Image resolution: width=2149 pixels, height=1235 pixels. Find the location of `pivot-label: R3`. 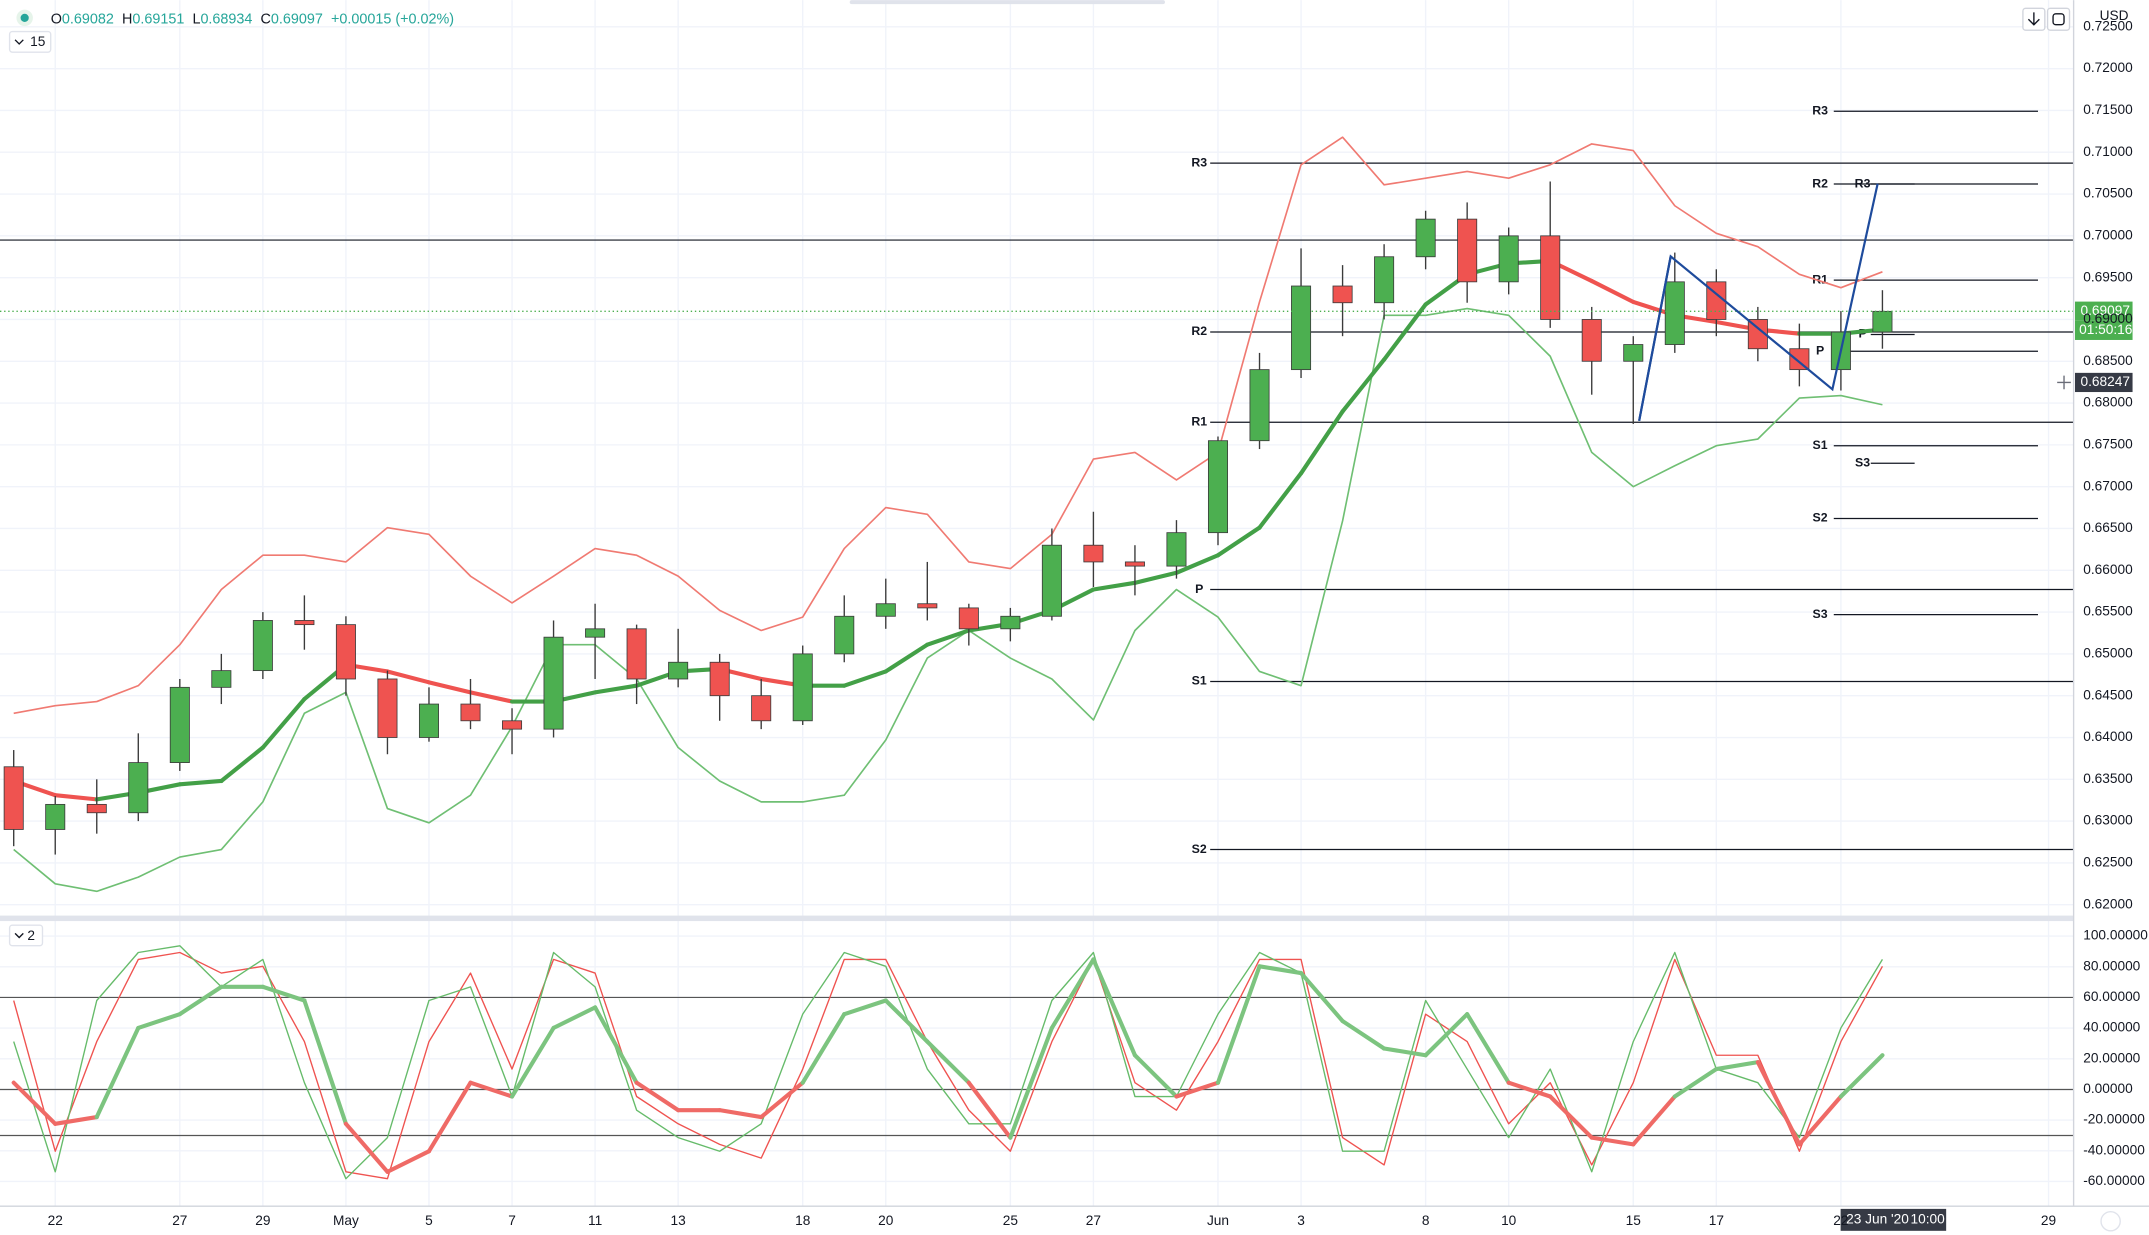

pivot-label: R3 is located at coordinates (1863, 183).